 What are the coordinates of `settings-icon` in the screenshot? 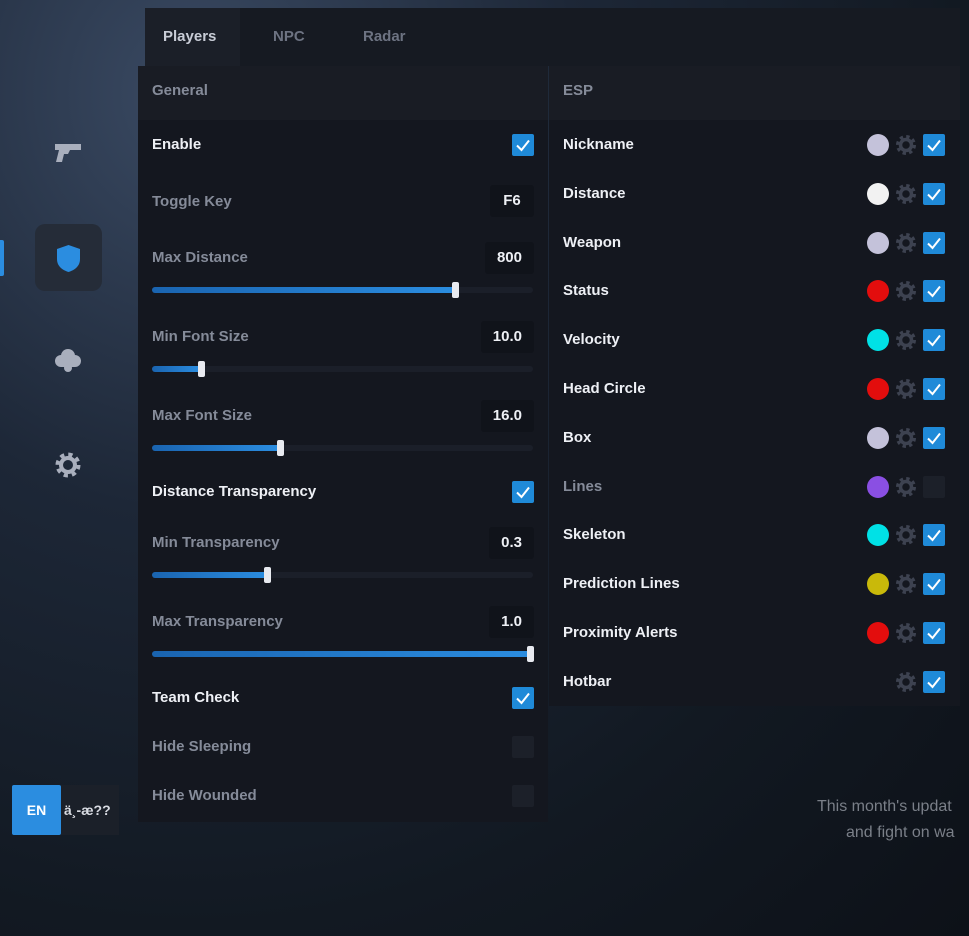 It's located at (68, 465).